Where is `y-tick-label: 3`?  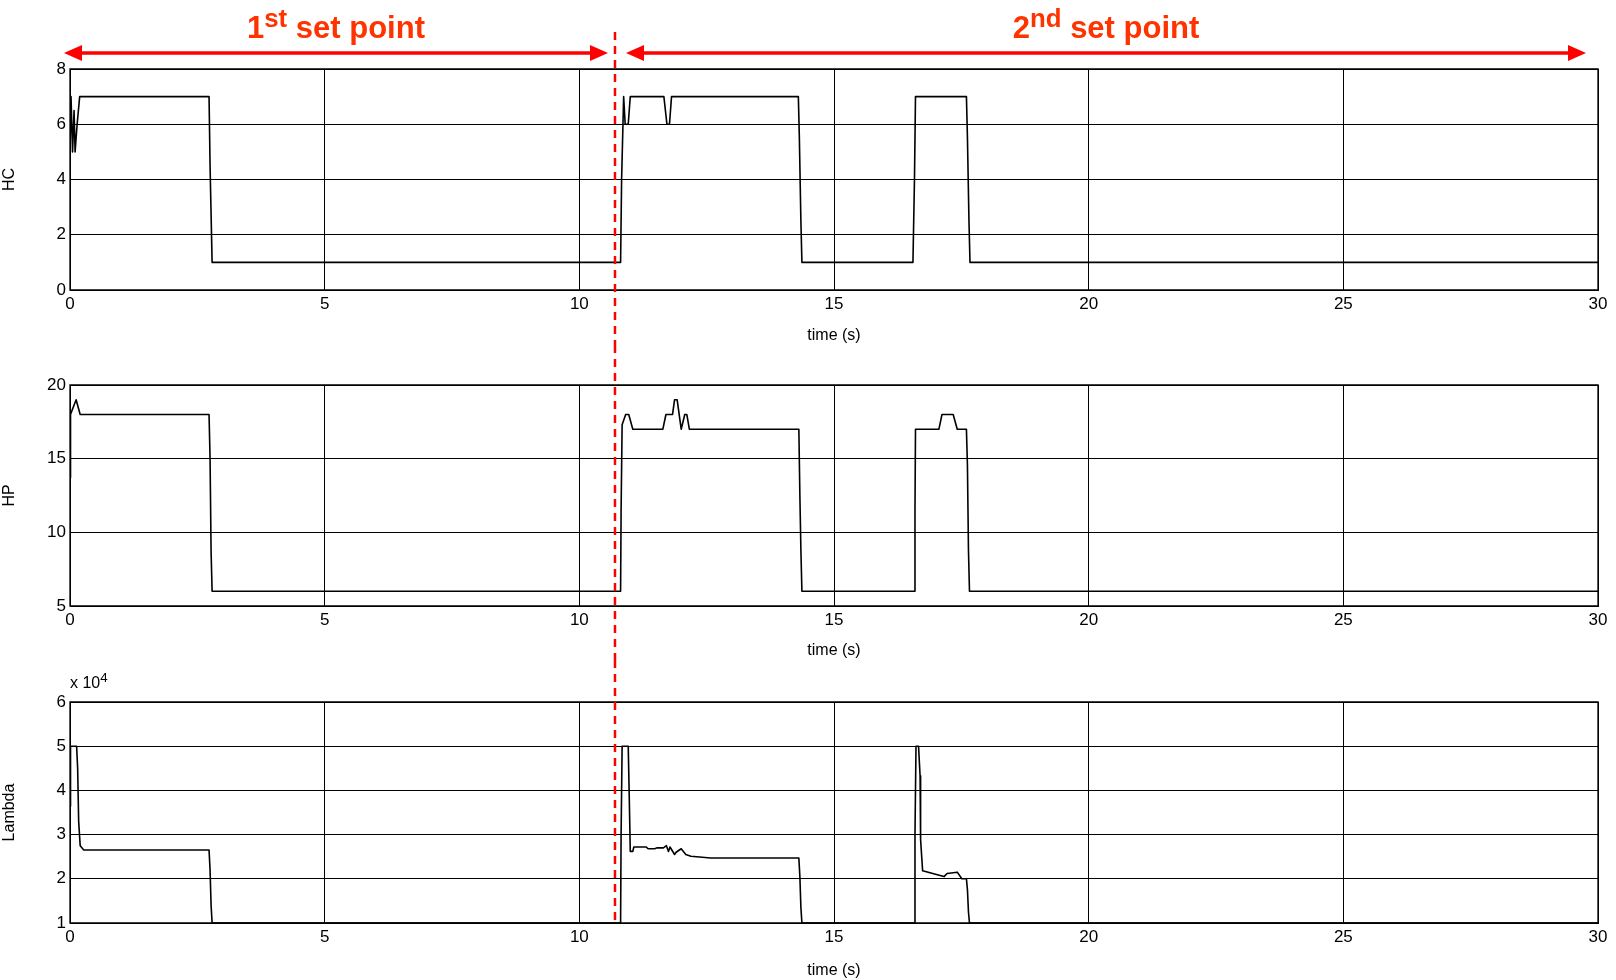 y-tick-label: 3 is located at coordinates (61, 834).